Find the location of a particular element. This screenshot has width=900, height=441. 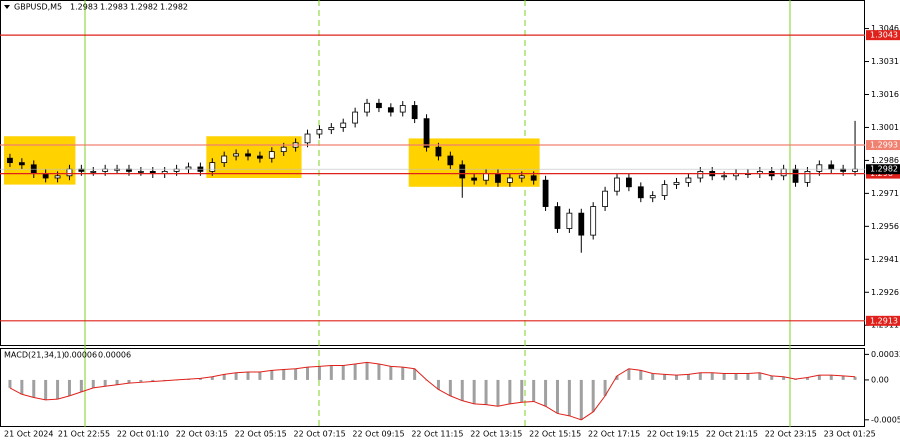

macd-readout: 0.00006 is located at coordinates (80, 355).